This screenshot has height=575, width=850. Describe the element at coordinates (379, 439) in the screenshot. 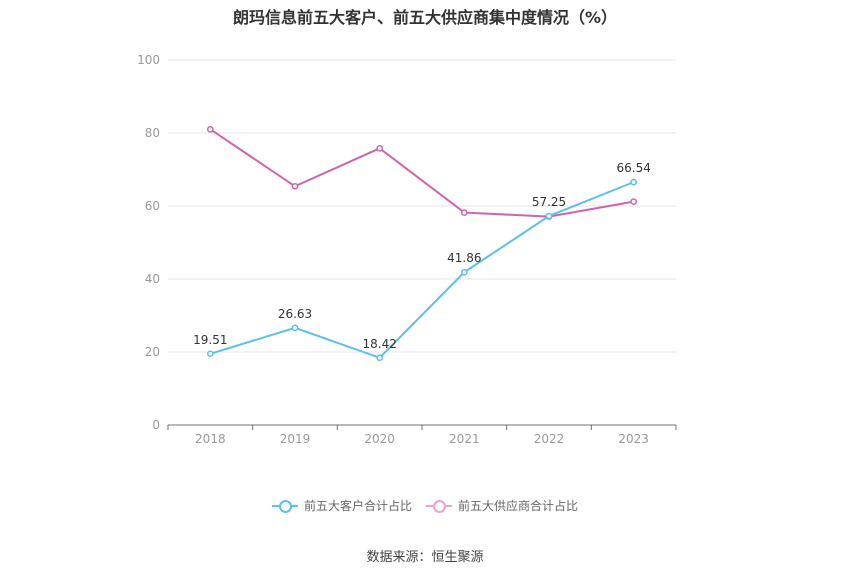

I see `x-tick-label: 2020` at that location.